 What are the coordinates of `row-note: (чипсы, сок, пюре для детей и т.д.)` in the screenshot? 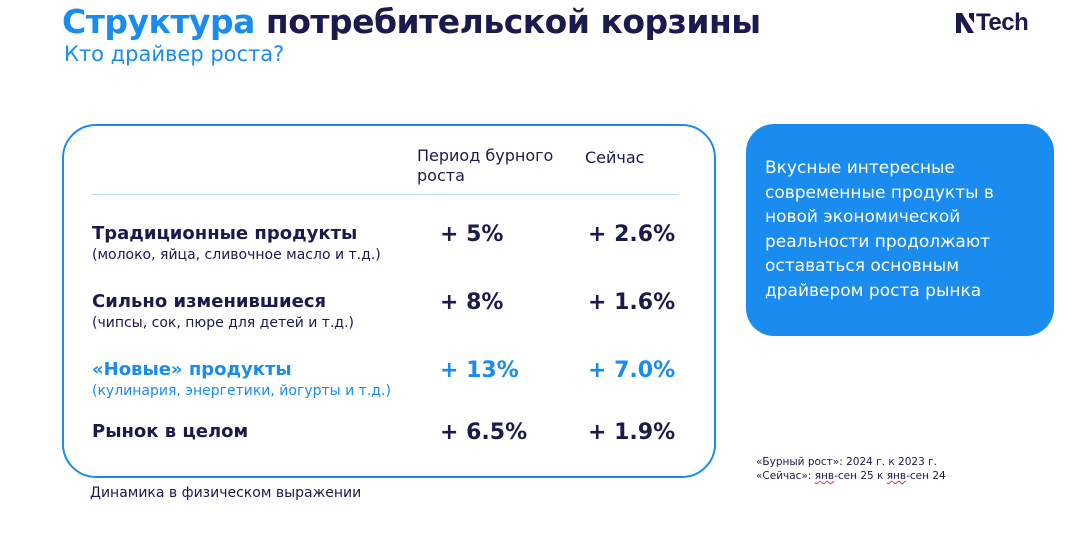 It's located at (223, 323).